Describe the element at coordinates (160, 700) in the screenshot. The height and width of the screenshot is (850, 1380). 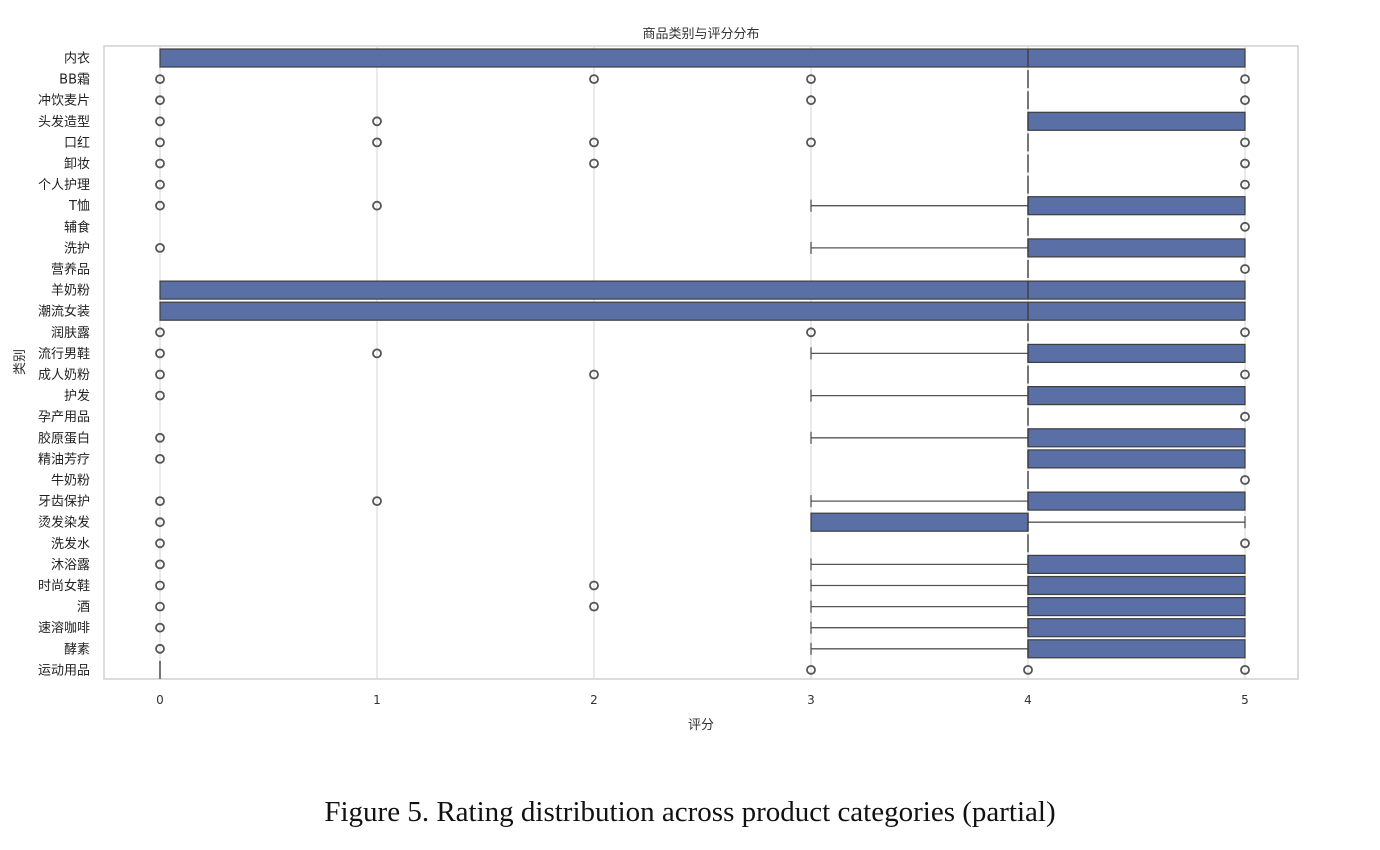
I see `x-tick-label: 0` at that location.